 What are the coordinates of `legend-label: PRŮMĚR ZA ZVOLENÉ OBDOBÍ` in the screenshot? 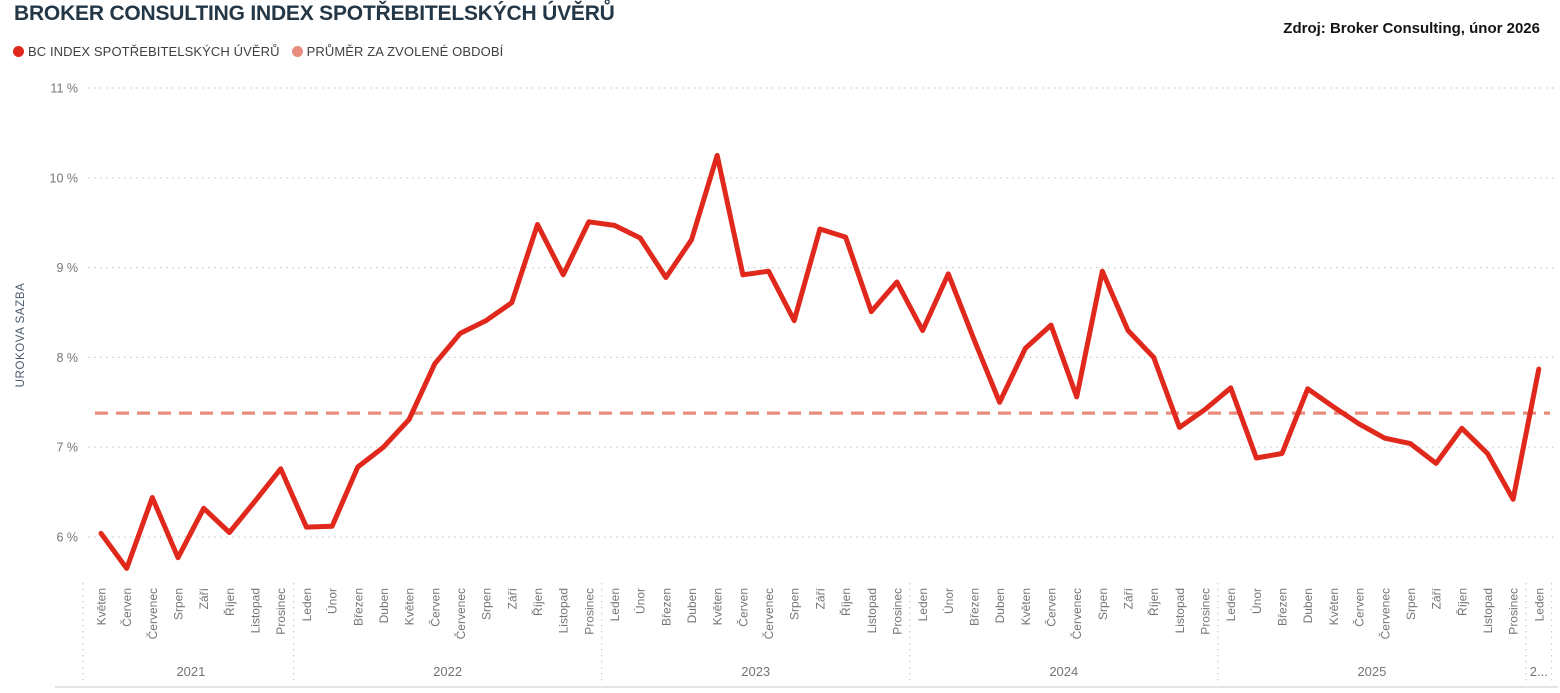 It's located at (405, 51).